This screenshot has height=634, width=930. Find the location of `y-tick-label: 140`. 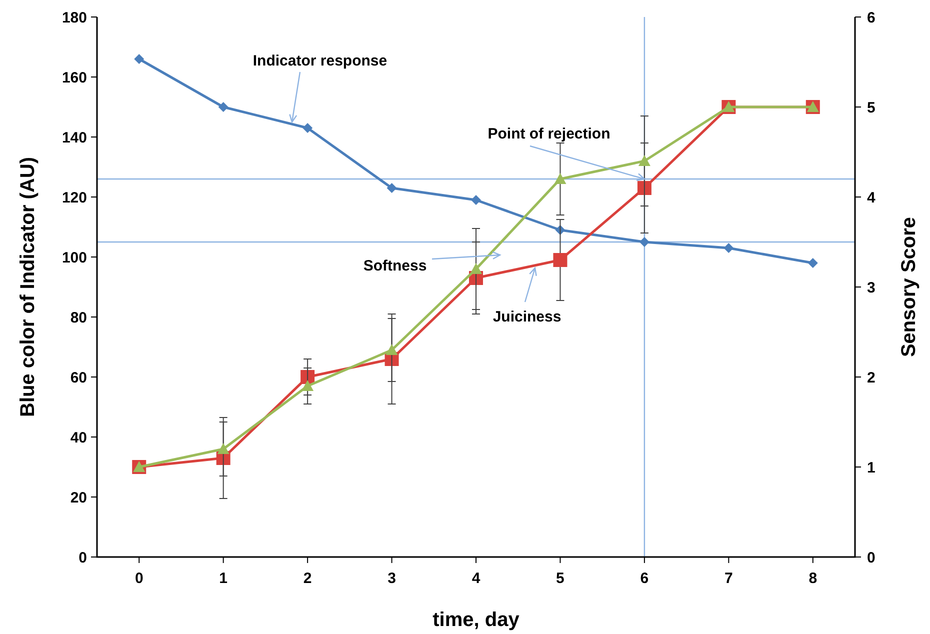

y-tick-label: 140 is located at coordinates (74, 137).